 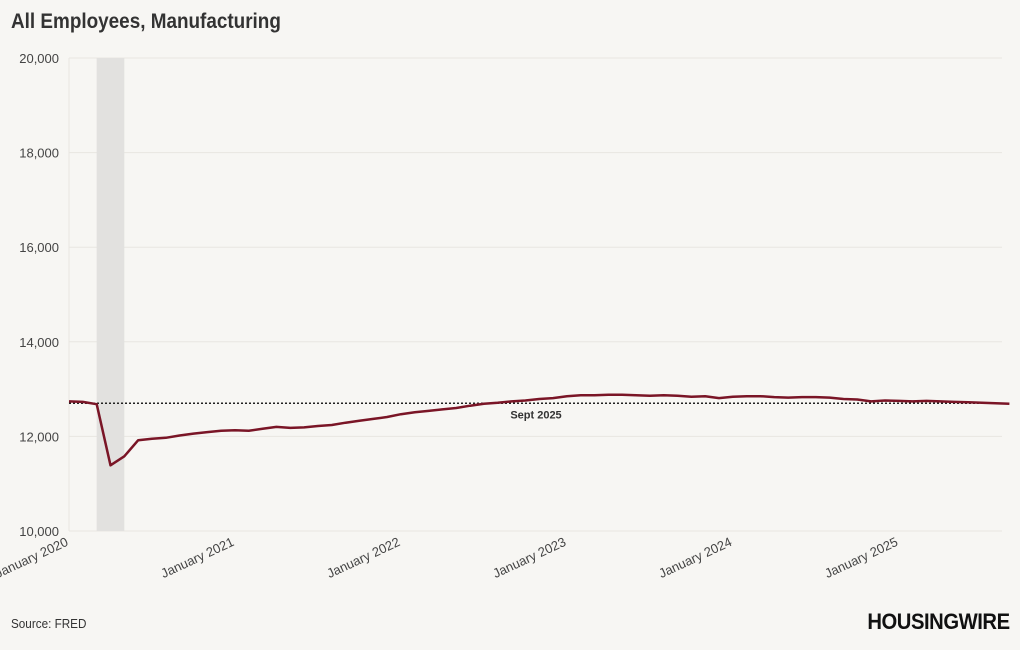 What do you see at coordinates (861, 557) in the screenshot?
I see `x-tick-label: January 2025` at bounding box center [861, 557].